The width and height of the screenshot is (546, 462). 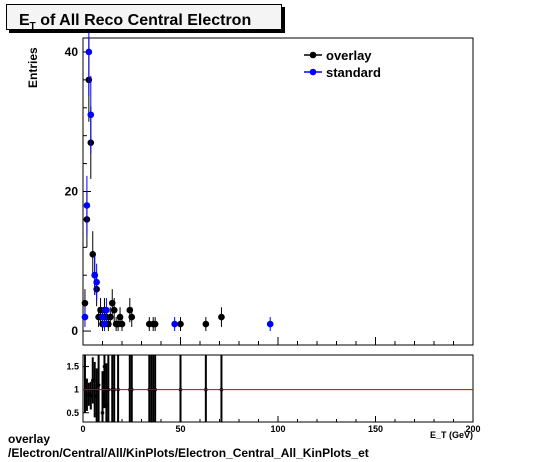 What do you see at coordinates (72, 192) in the screenshot?
I see `y-tick-label: 20` at bounding box center [72, 192].